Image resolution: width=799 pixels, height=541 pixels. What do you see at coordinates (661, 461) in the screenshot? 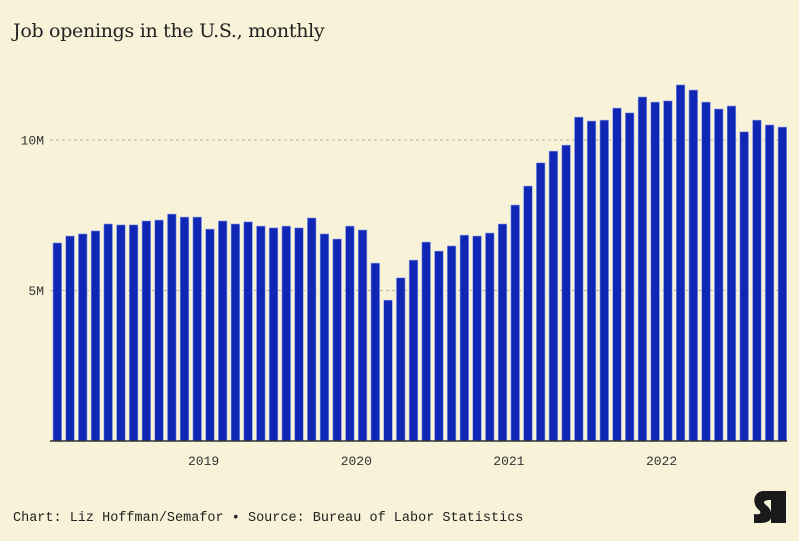
I see `x-tick-label: 2022` at bounding box center [661, 461].